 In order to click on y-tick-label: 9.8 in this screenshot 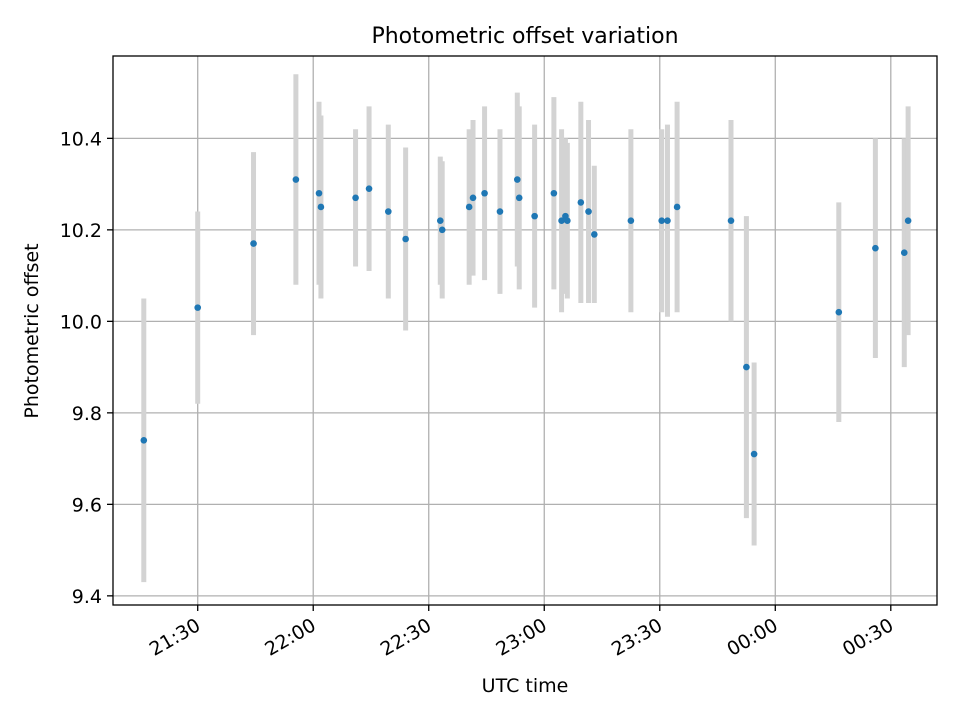, I will do `click(87, 414)`.